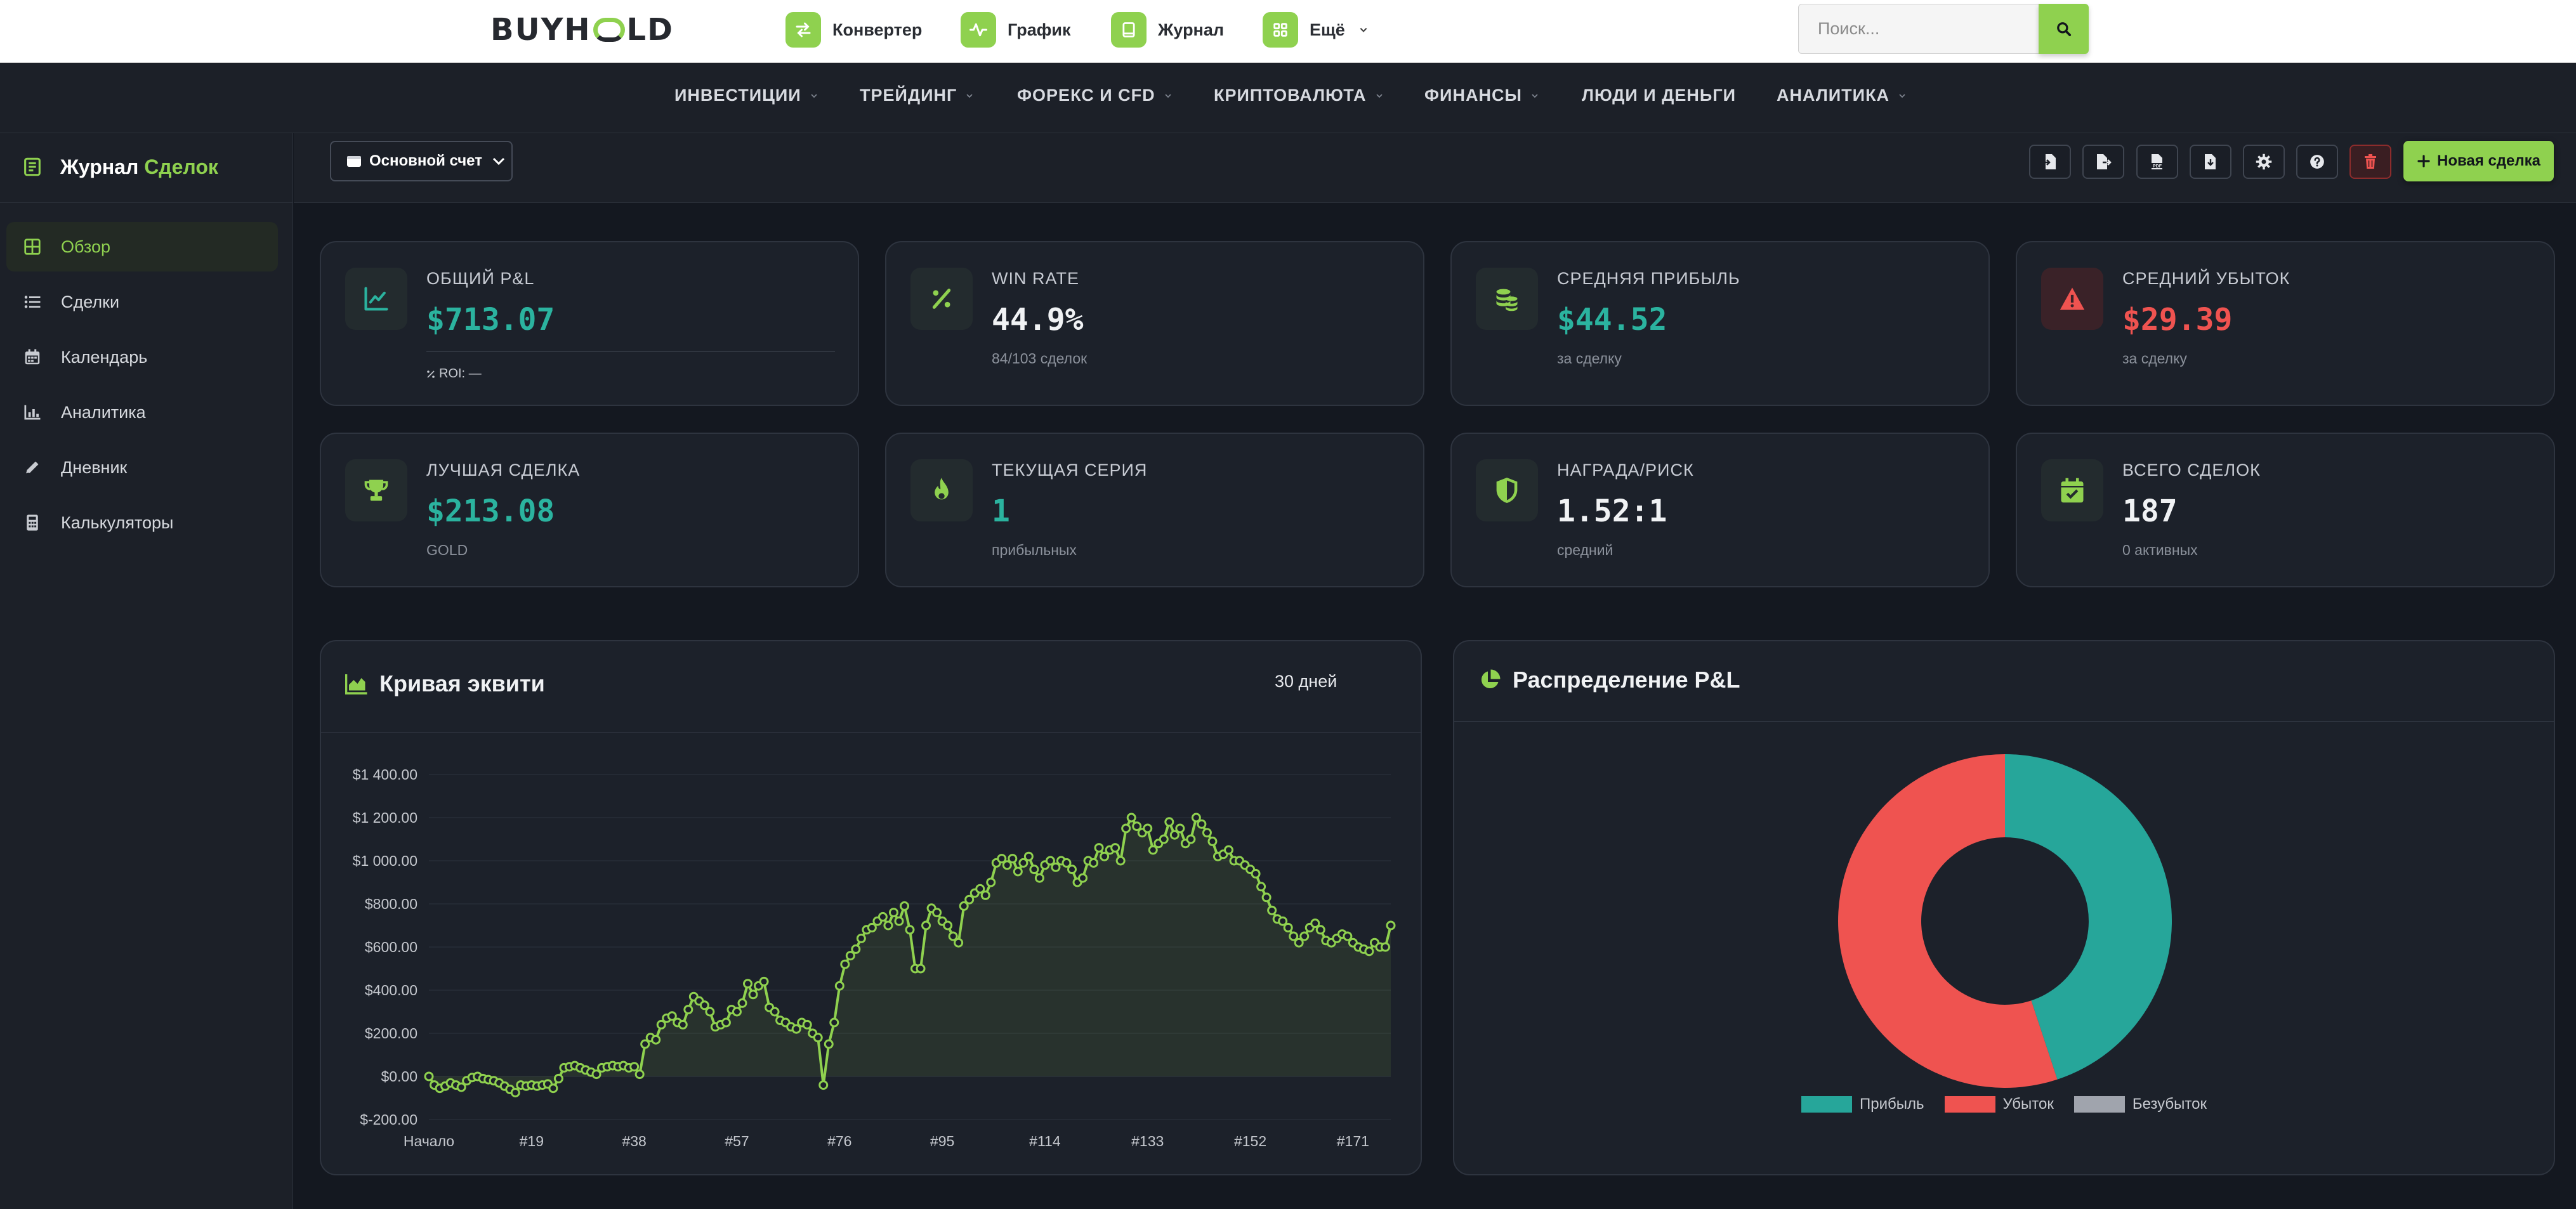 This screenshot has width=2576, height=1209. I want to click on stat-value: 187, so click(2150, 511).